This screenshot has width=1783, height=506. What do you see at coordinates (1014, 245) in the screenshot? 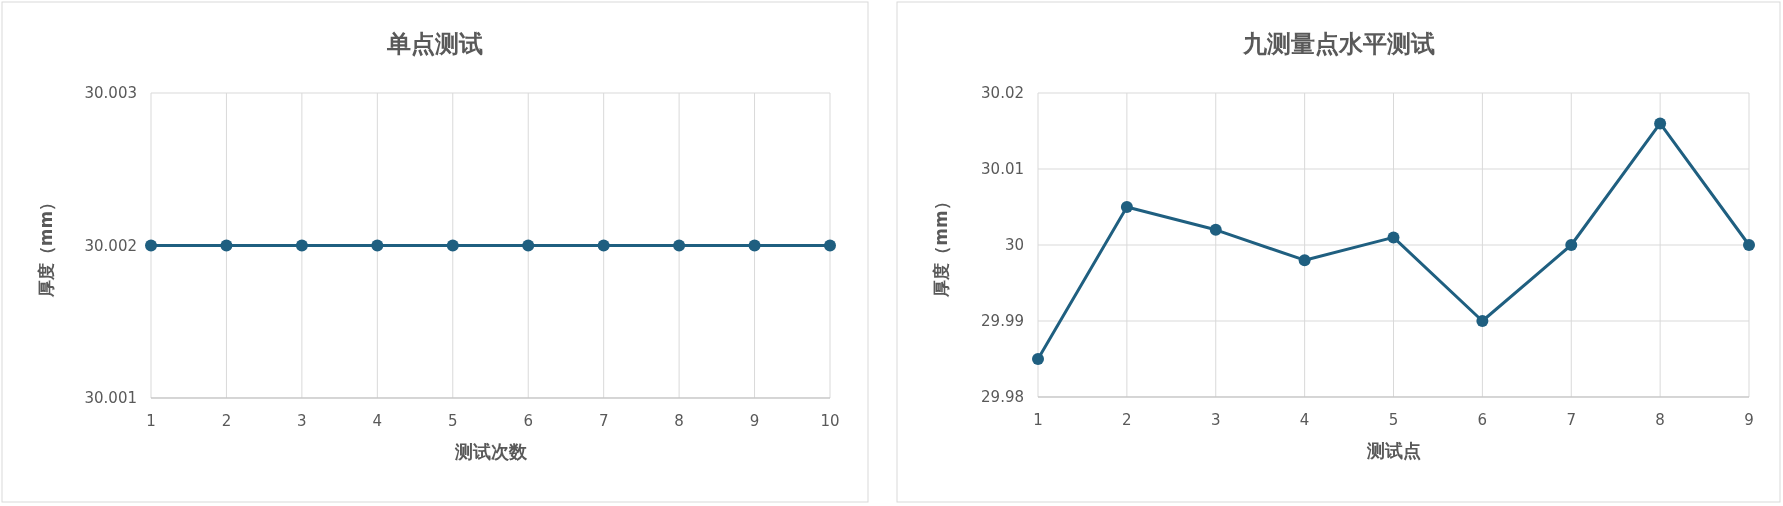
I see `y-tick-label: 30` at bounding box center [1014, 245].